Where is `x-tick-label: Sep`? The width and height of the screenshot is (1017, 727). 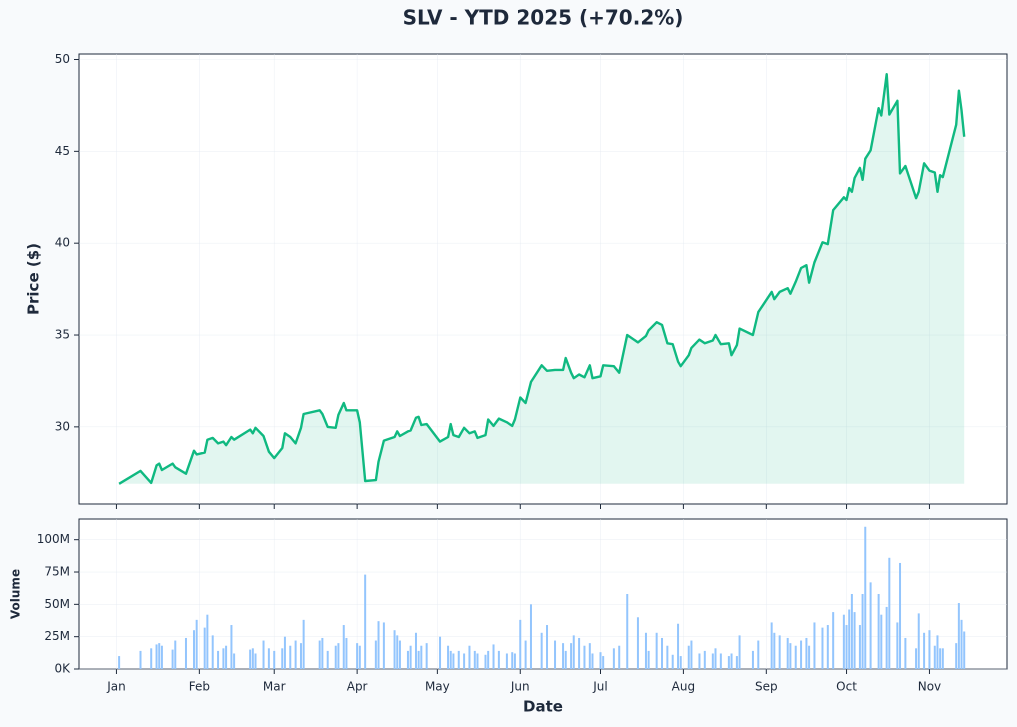
x-tick-label: Sep is located at coordinates (766, 687).